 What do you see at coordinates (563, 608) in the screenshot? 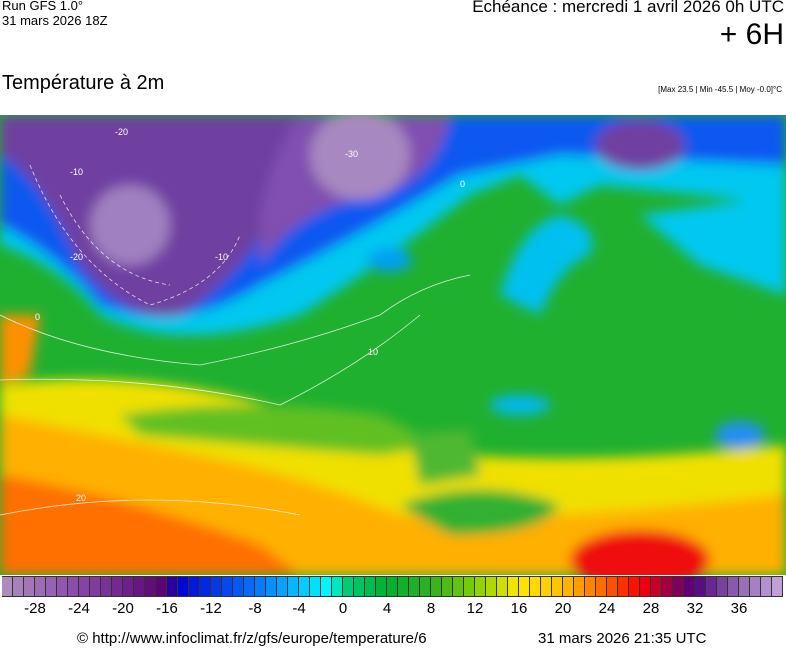
I see `color-scale-tick-label: 20` at bounding box center [563, 608].